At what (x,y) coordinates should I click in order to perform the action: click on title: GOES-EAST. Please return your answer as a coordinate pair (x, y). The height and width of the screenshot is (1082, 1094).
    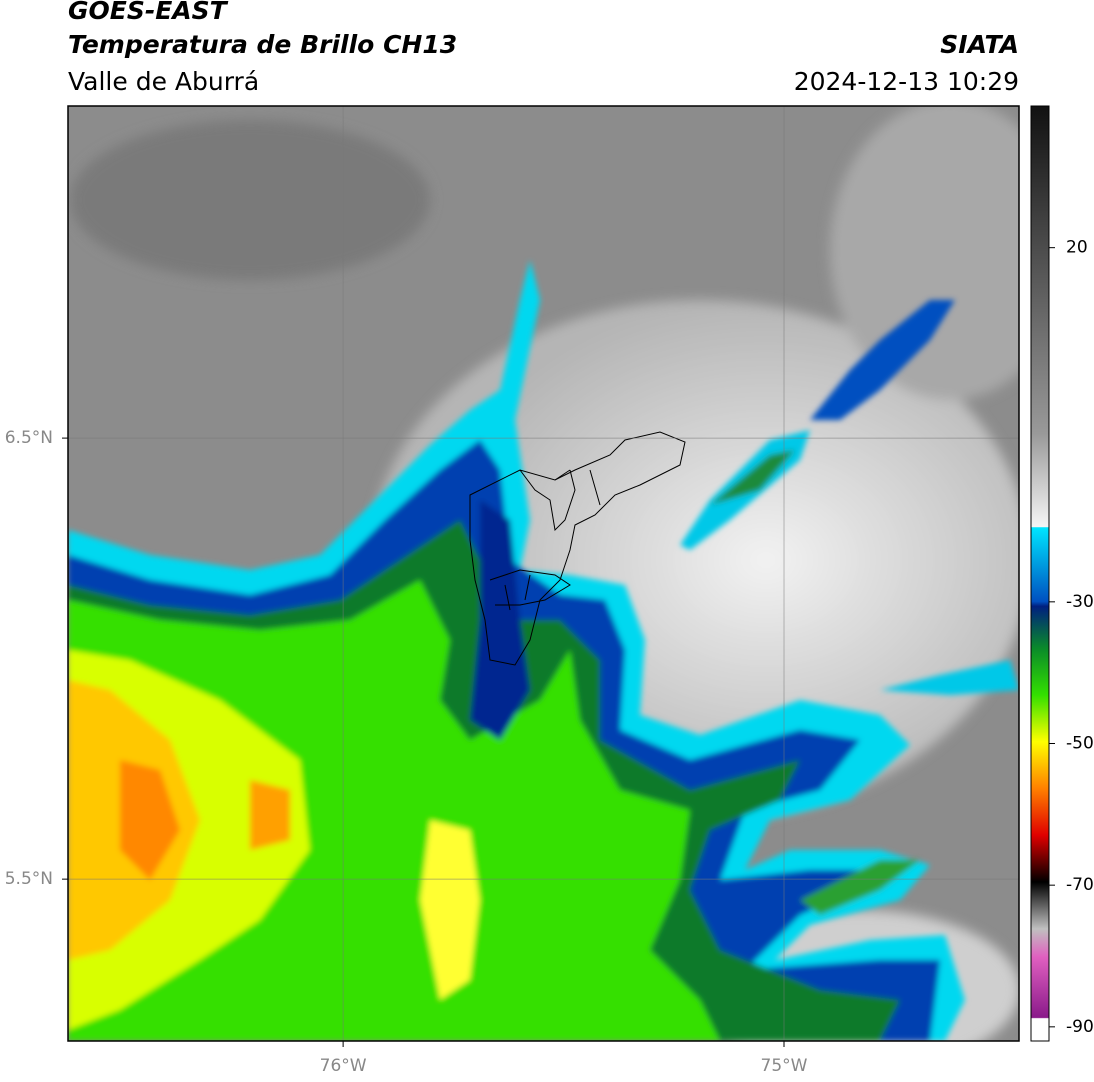
    Looking at the image, I should click on (148, 12).